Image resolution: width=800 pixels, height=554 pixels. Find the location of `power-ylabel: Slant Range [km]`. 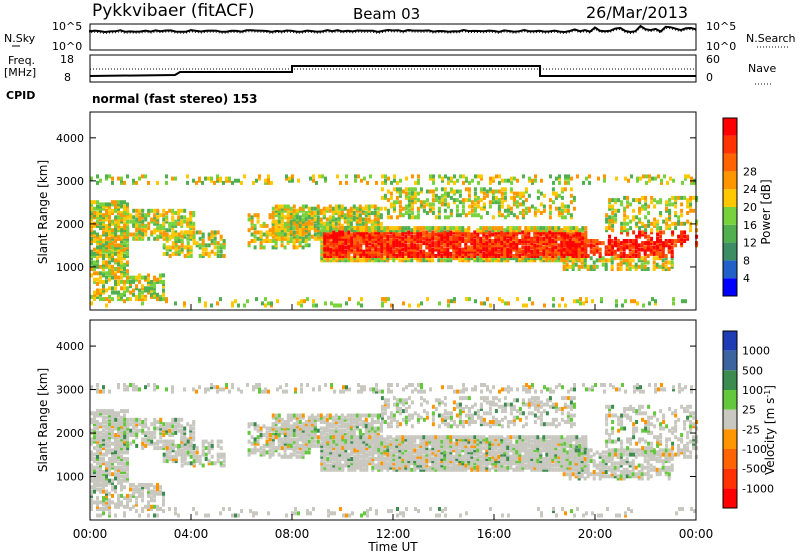

power-ylabel: Slant Range [km] is located at coordinates (43, 212).